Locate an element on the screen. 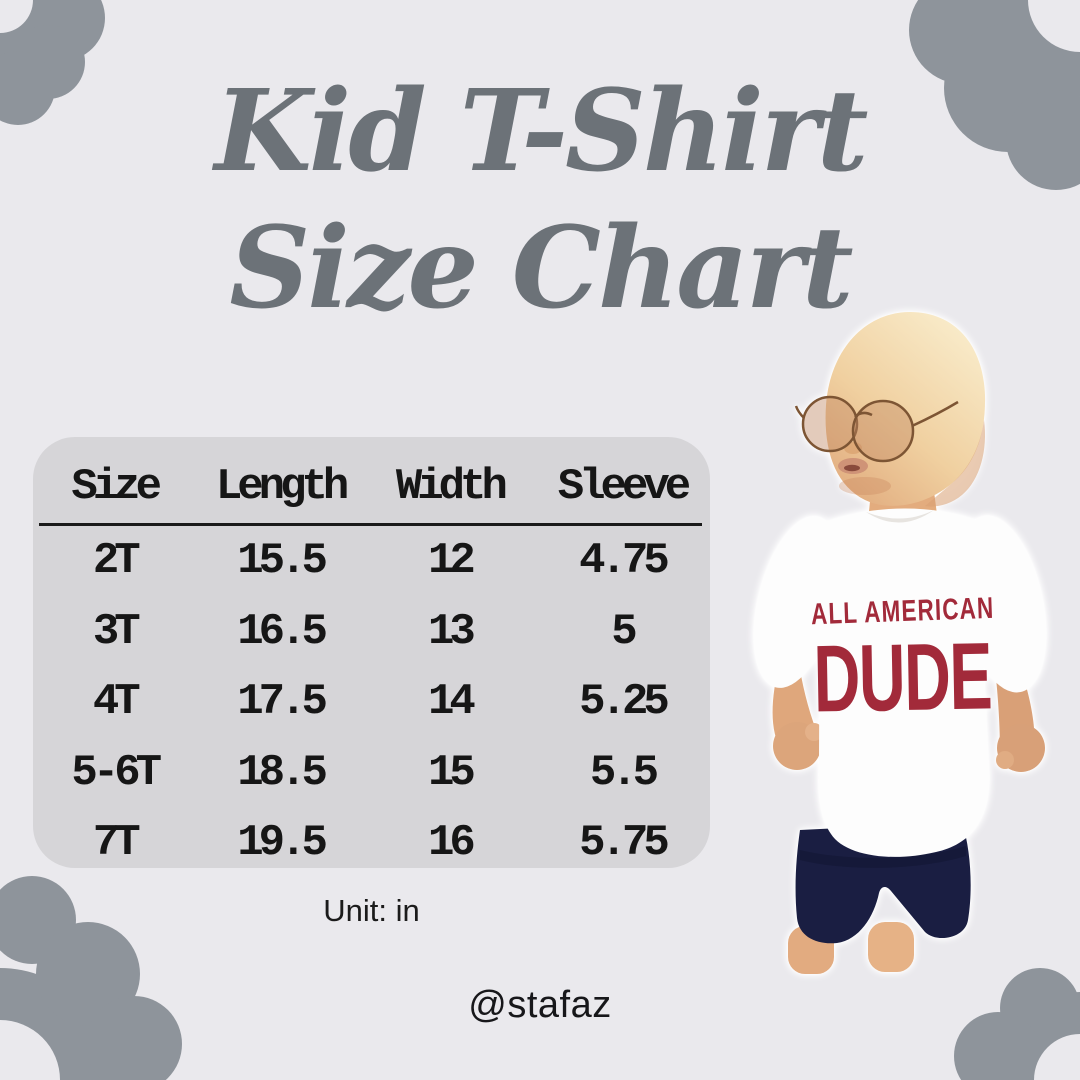 Image resolution: width=1080 pixels, height=1080 pixels. arms is located at coordinates (908, 721).